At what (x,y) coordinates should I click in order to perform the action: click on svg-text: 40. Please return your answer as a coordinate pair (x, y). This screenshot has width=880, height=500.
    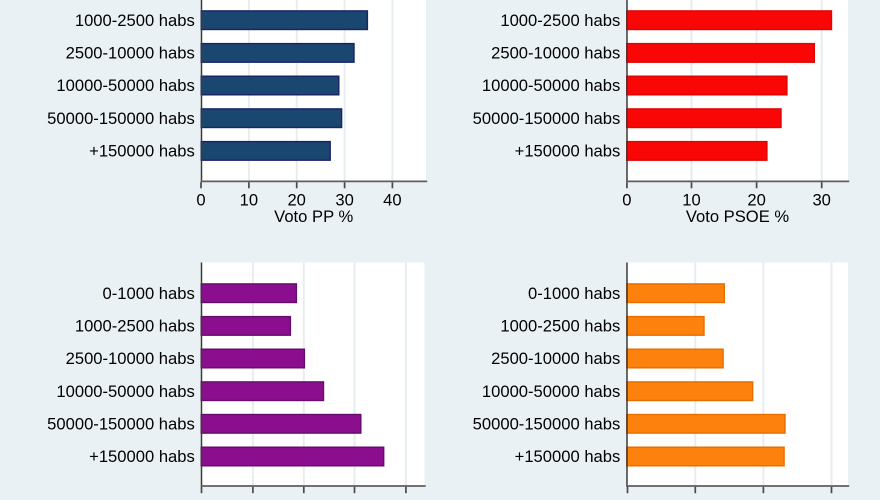
    Looking at the image, I should click on (392, 199).